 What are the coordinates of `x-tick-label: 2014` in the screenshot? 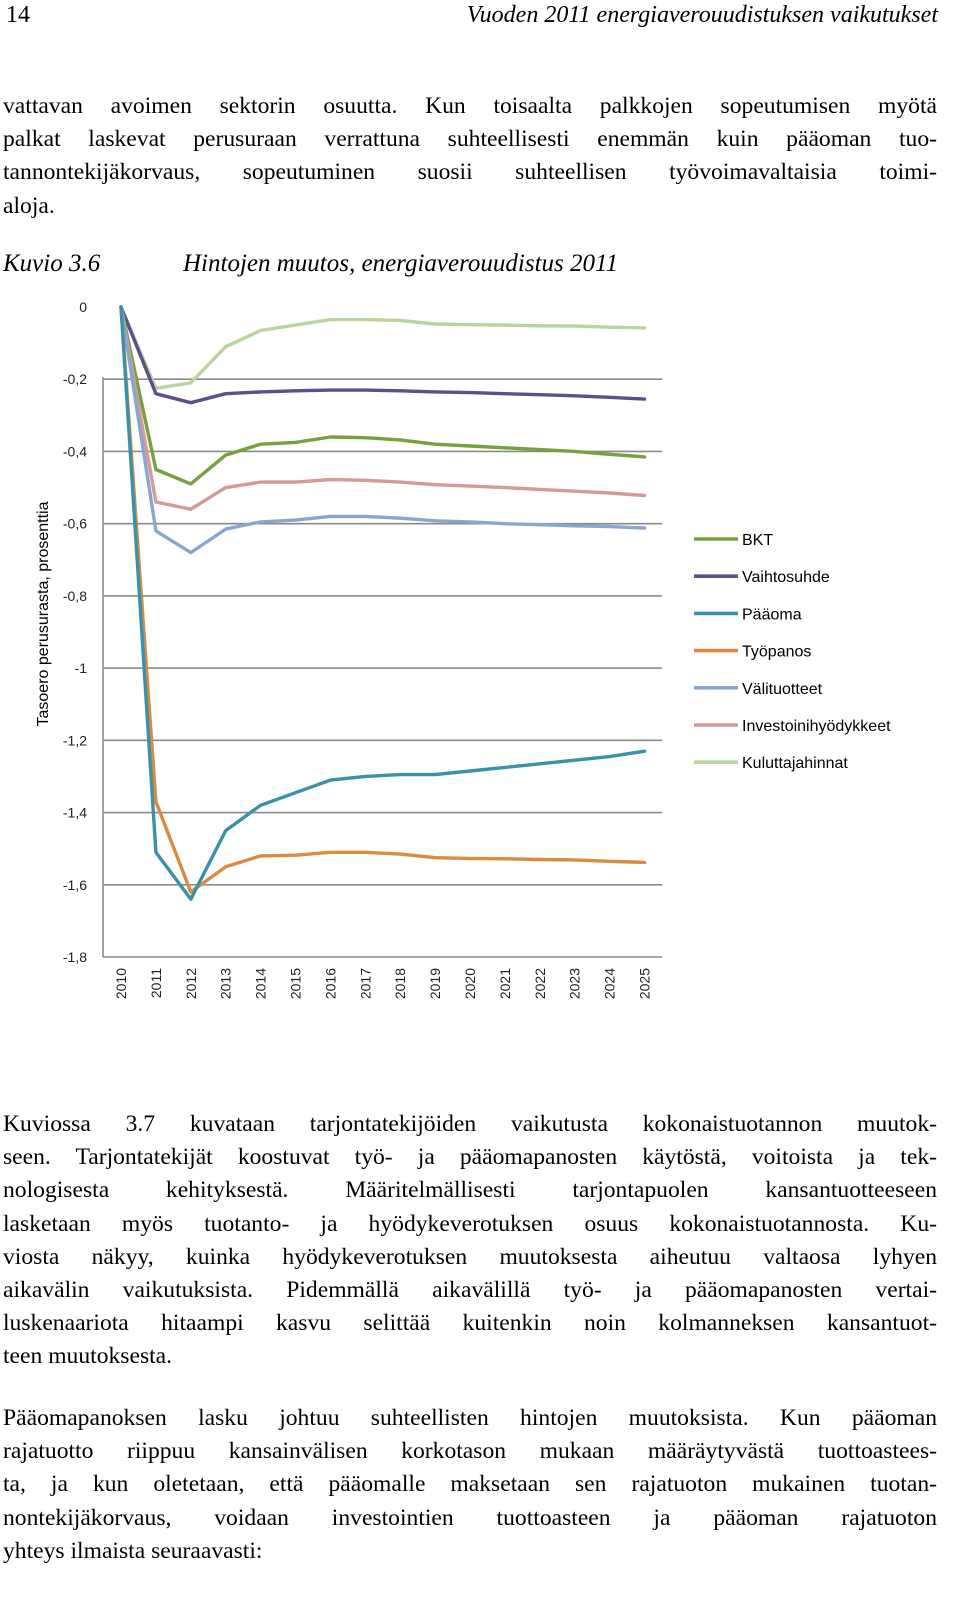 It's located at (261, 983).